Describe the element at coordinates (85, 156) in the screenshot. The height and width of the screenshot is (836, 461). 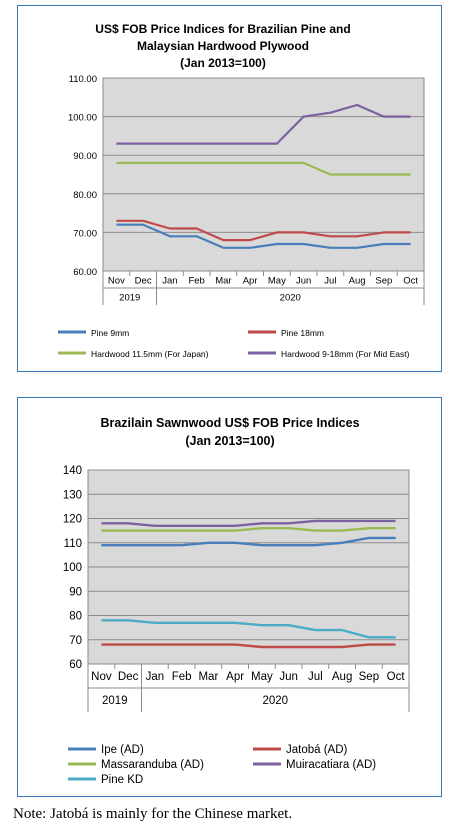
I see `y-tick-label: 90.00` at that location.